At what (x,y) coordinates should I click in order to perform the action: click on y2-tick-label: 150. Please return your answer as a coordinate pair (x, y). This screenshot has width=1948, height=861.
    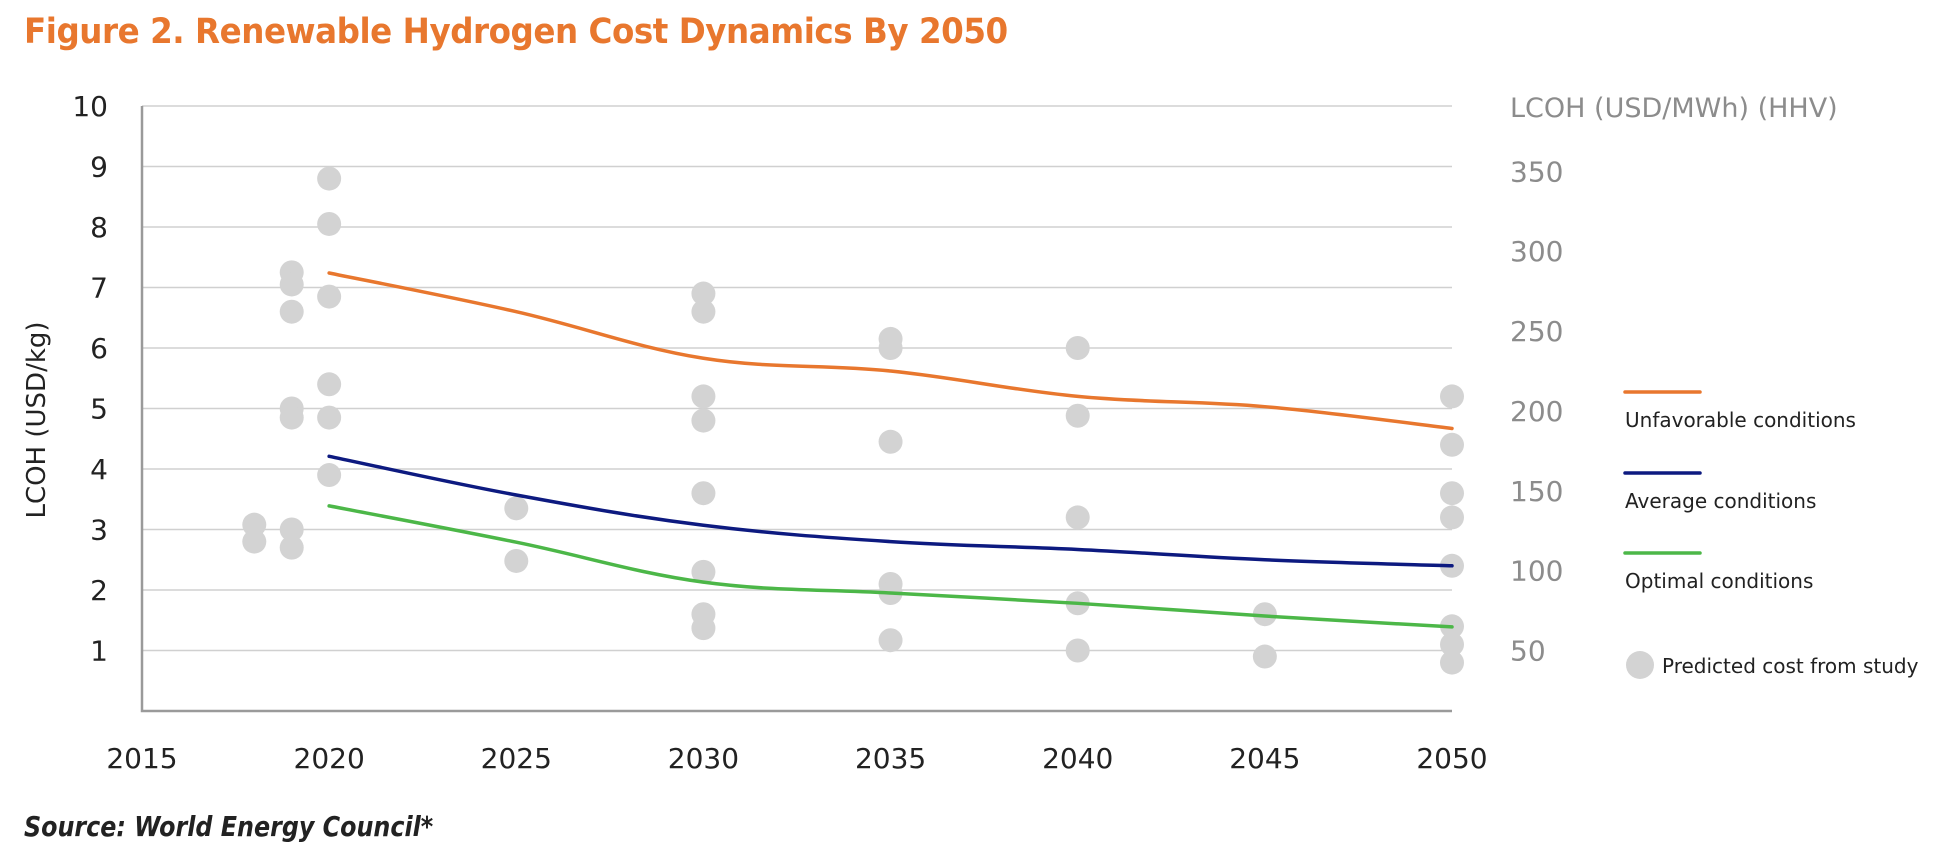
    Looking at the image, I should click on (1536, 491).